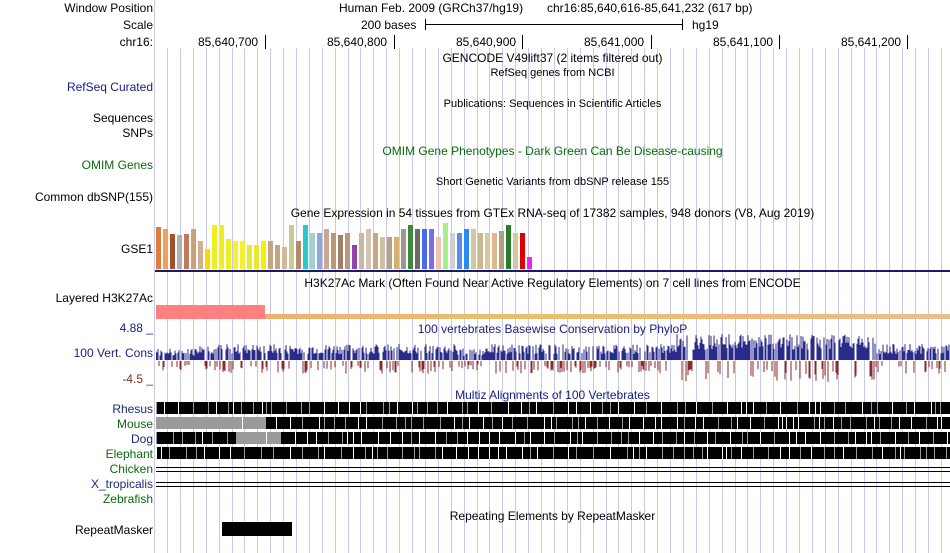  Describe the element at coordinates (650, 8) in the screenshot. I see `position-text: chr16:85,640,616-85,641,232 (617 bp)` at that location.